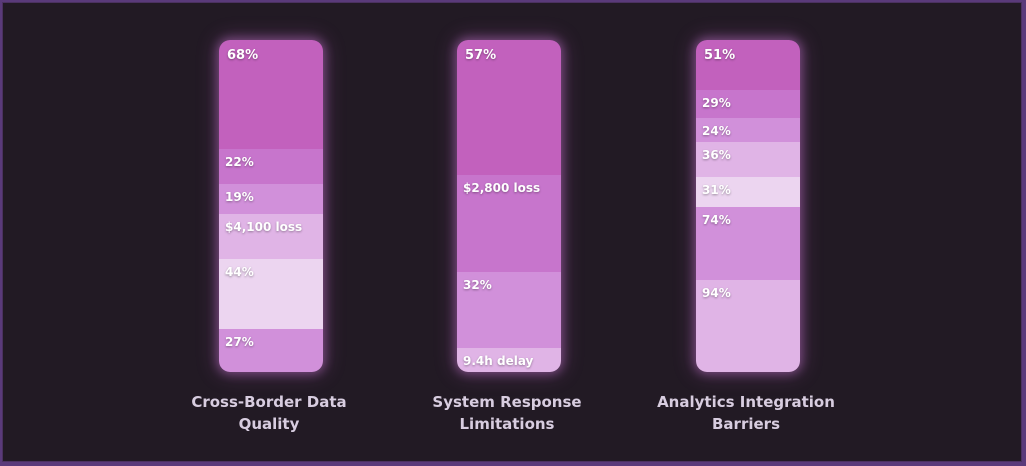  What do you see at coordinates (748, 130) in the screenshot?
I see `segment-3-3: 24%` at bounding box center [748, 130].